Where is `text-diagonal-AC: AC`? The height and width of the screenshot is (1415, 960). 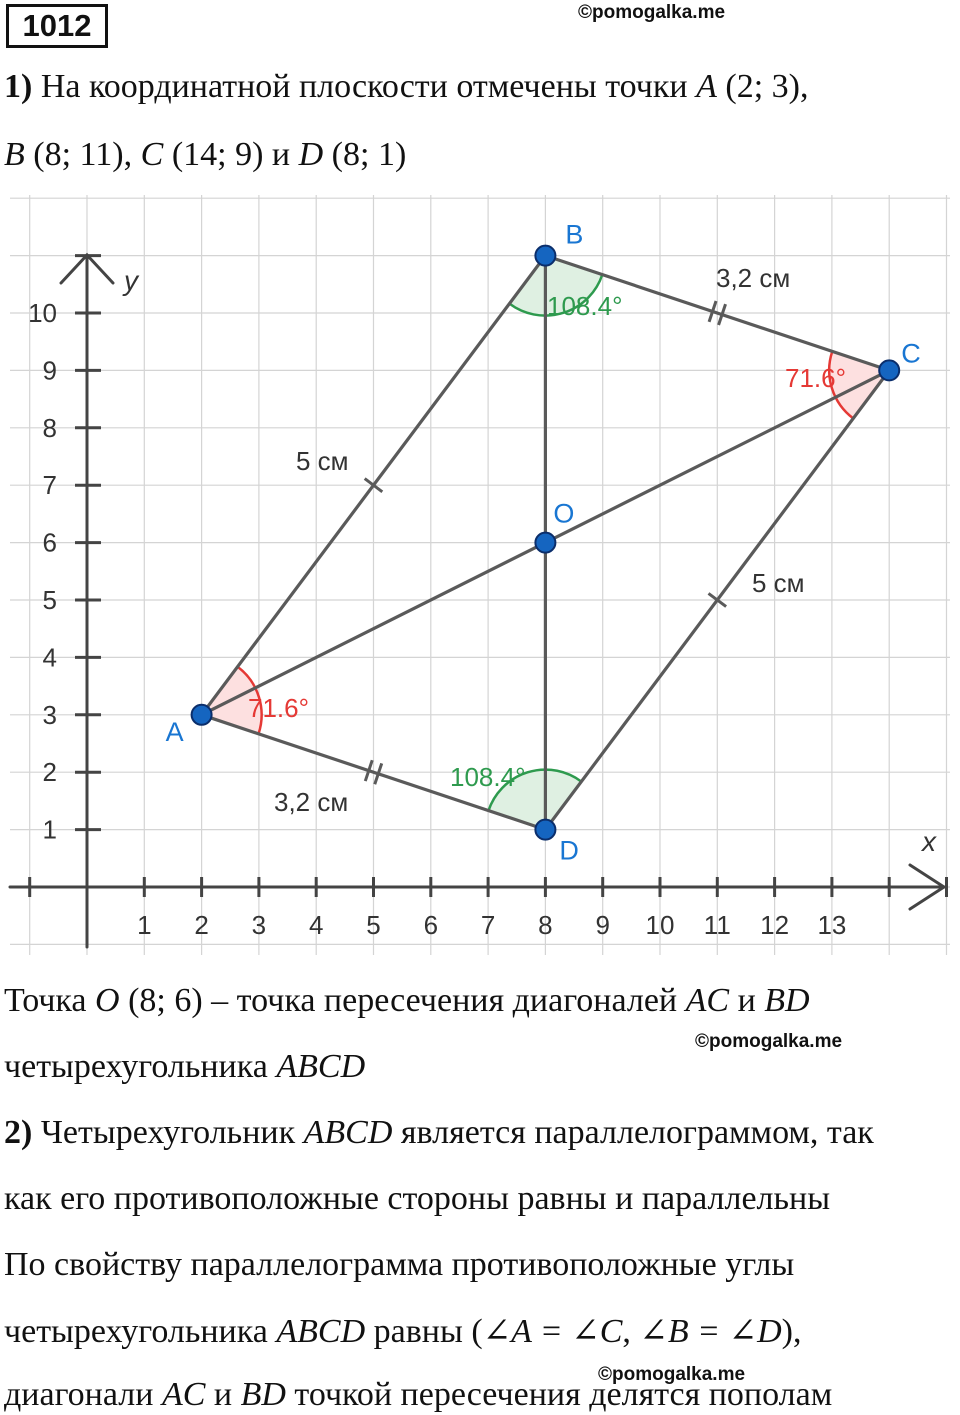 text-diagonal-AC: AC is located at coordinates (707, 1000).